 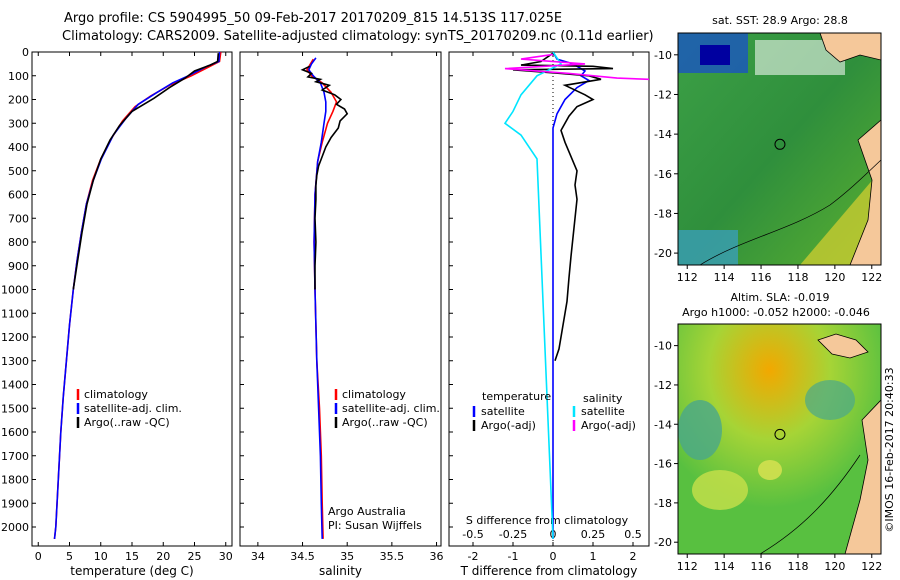 What do you see at coordinates (700, 430) in the screenshot?
I see `sla-low-west` at bounding box center [700, 430].